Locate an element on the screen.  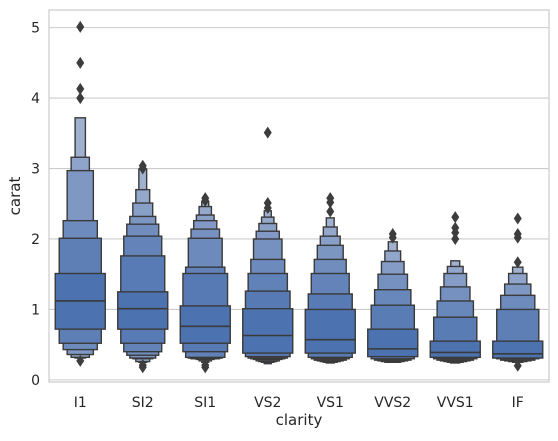
x-tick-label: VVS2 is located at coordinates (392, 403).